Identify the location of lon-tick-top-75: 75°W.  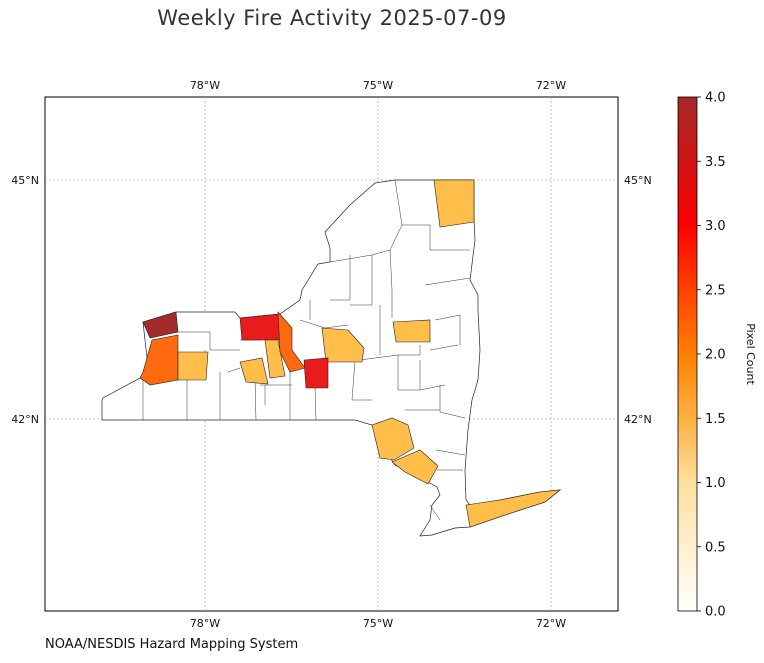
(378, 85).